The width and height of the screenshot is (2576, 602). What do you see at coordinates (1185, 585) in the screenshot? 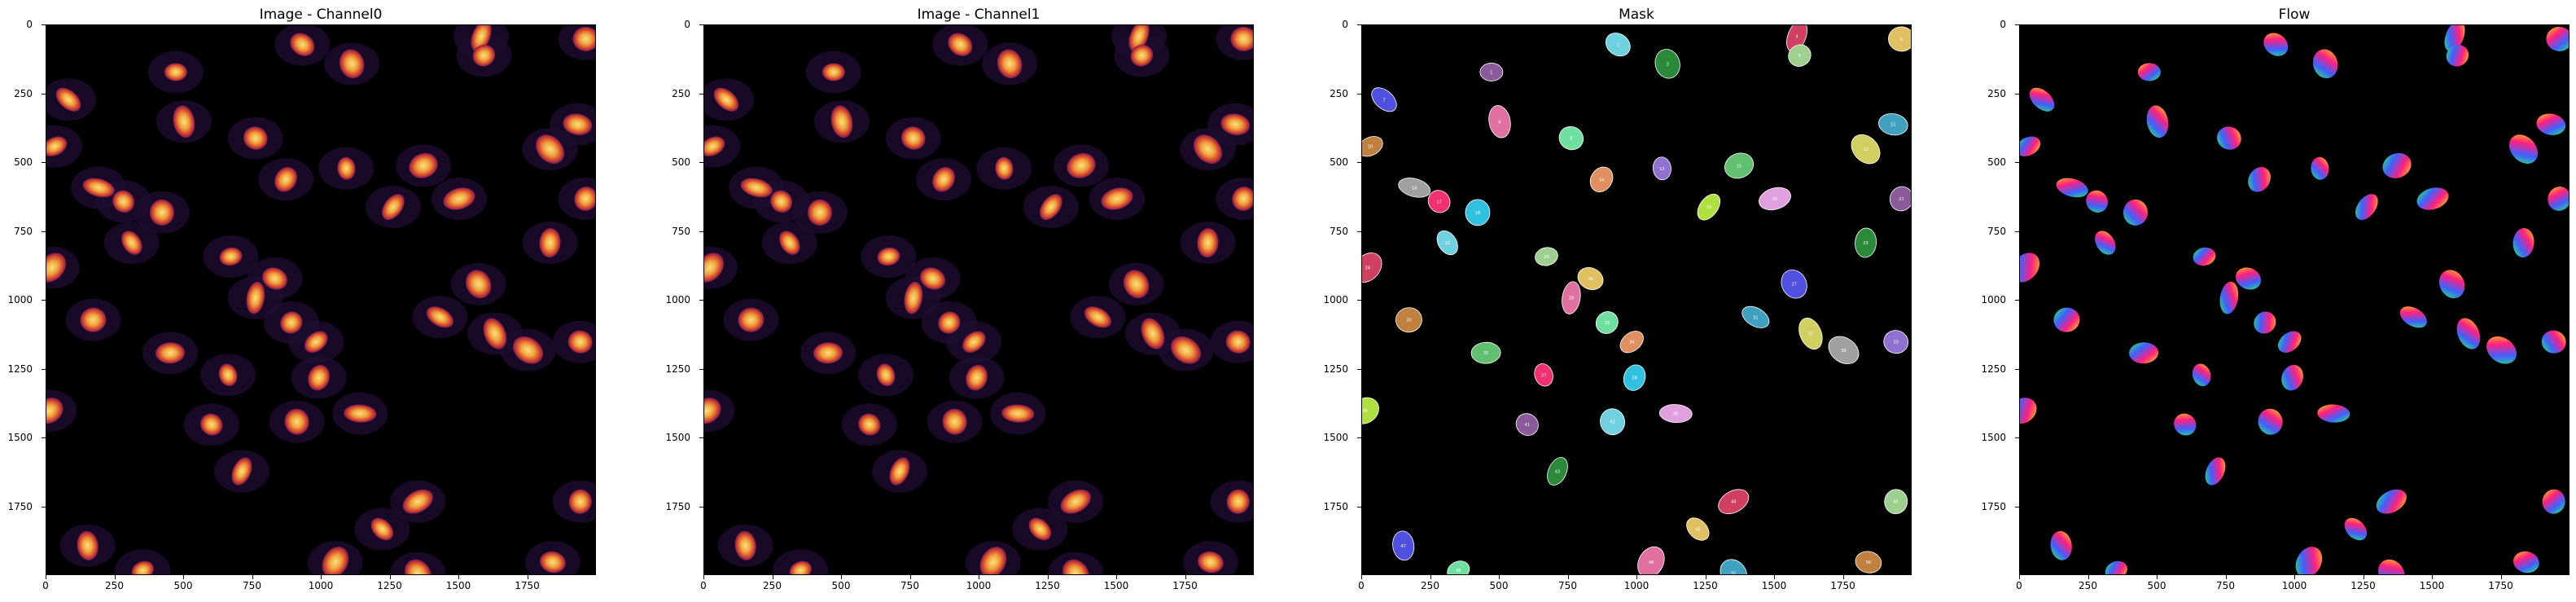
I see `x-tick-label: 1750` at bounding box center [1185, 585].